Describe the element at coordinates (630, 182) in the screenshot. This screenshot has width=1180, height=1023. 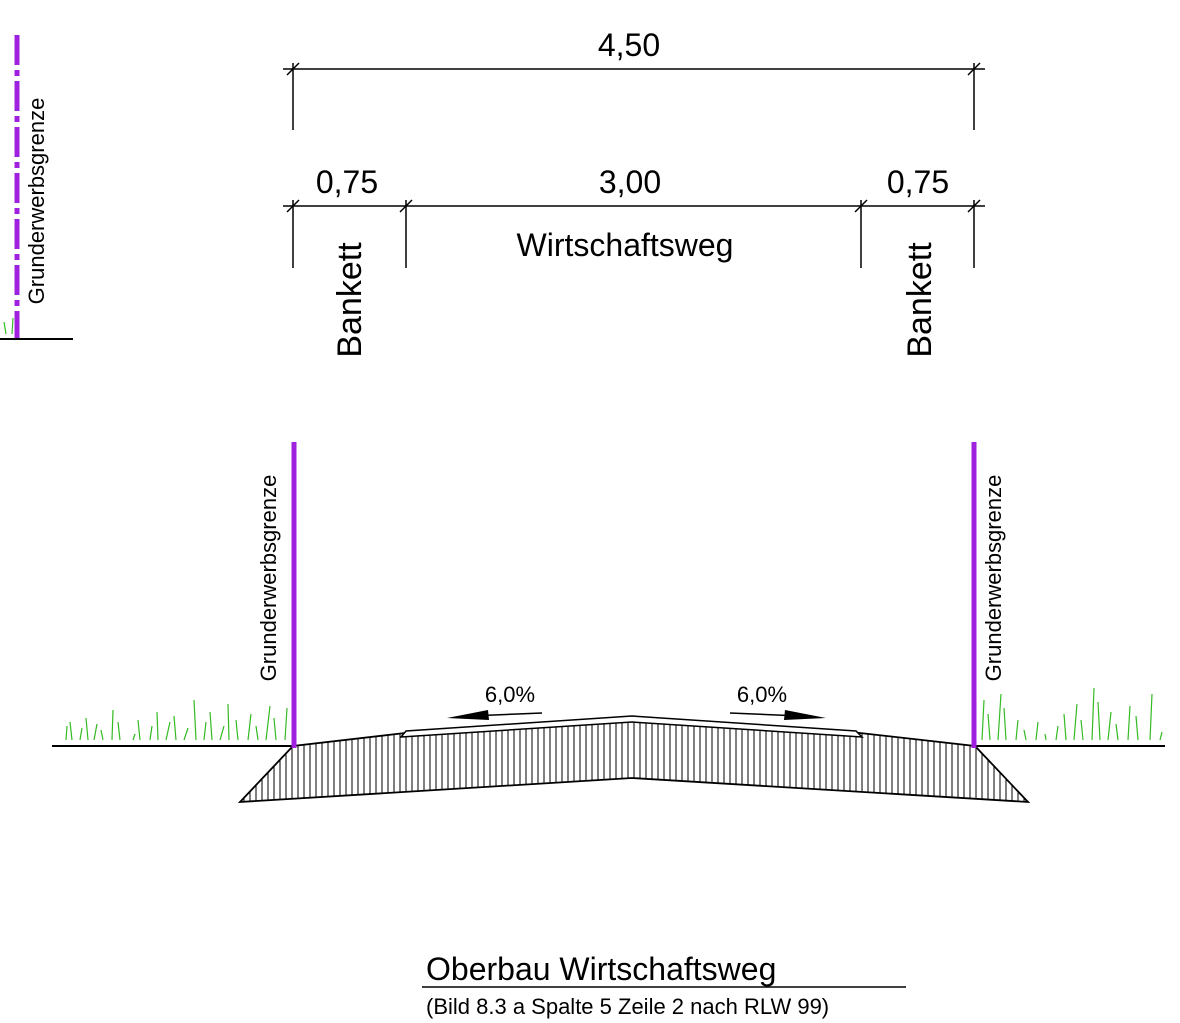
I see `road-width-label: 3,00` at that location.